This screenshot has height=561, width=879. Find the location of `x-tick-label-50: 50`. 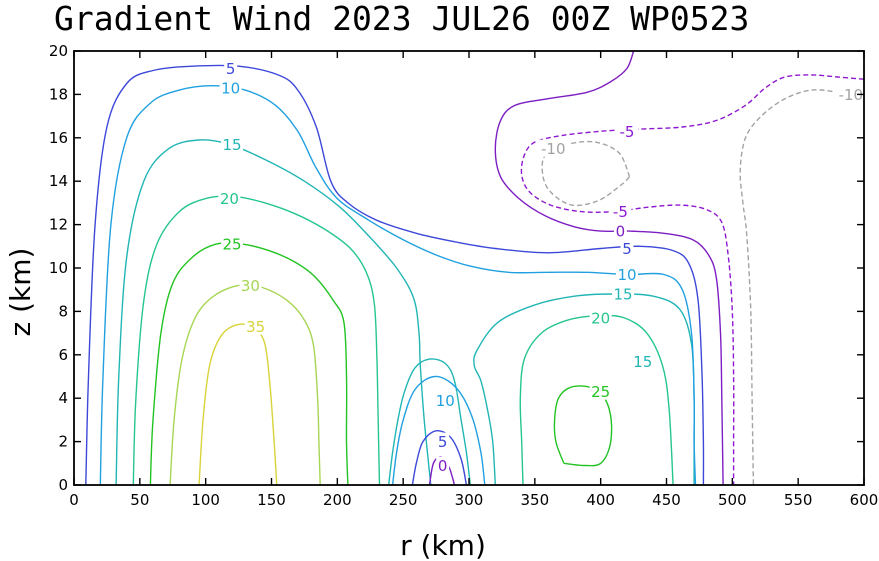

x-tick-label-50: 50 is located at coordinates (139, 500).